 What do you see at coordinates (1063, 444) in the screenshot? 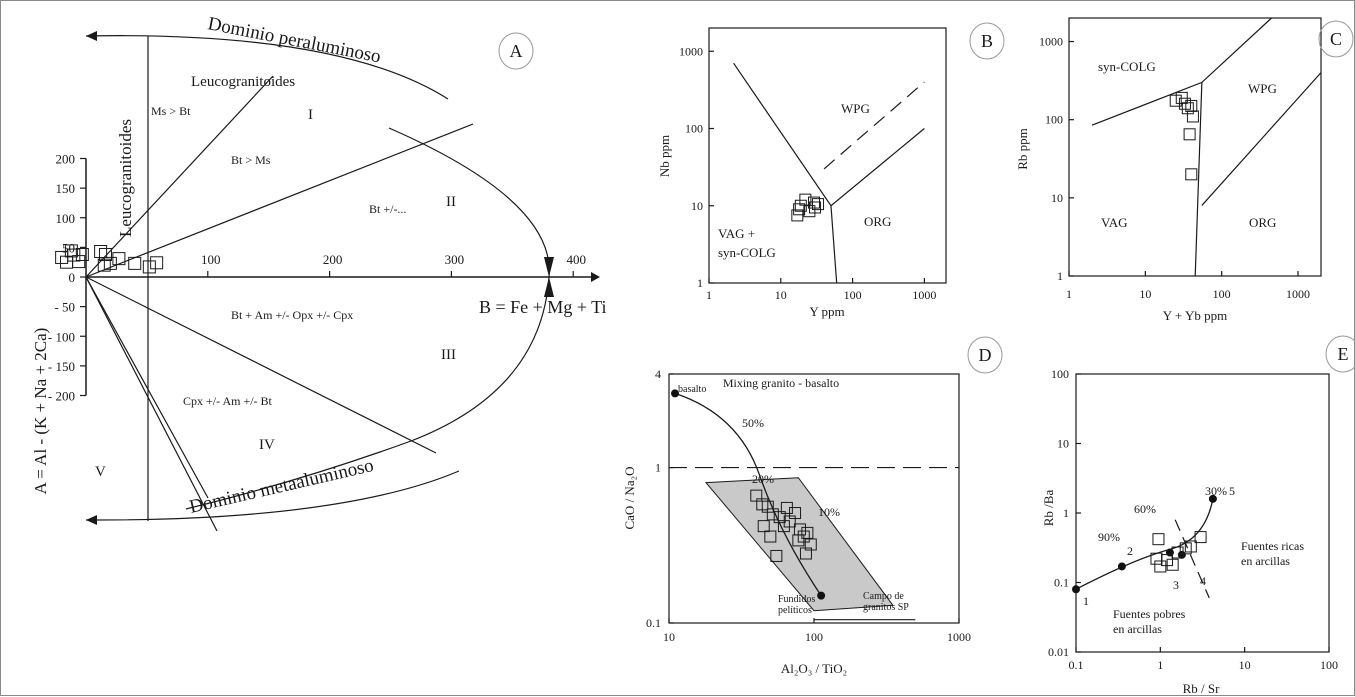
I see `panel-e-y-tick-label: 10` at bounding box center [1063, 444].